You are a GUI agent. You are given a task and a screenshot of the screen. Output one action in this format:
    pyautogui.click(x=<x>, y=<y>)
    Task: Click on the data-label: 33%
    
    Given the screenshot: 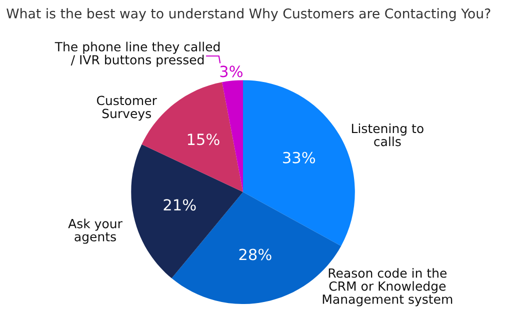 What is the action you would take?
    pyautogui.click(x=299, y=158)
    